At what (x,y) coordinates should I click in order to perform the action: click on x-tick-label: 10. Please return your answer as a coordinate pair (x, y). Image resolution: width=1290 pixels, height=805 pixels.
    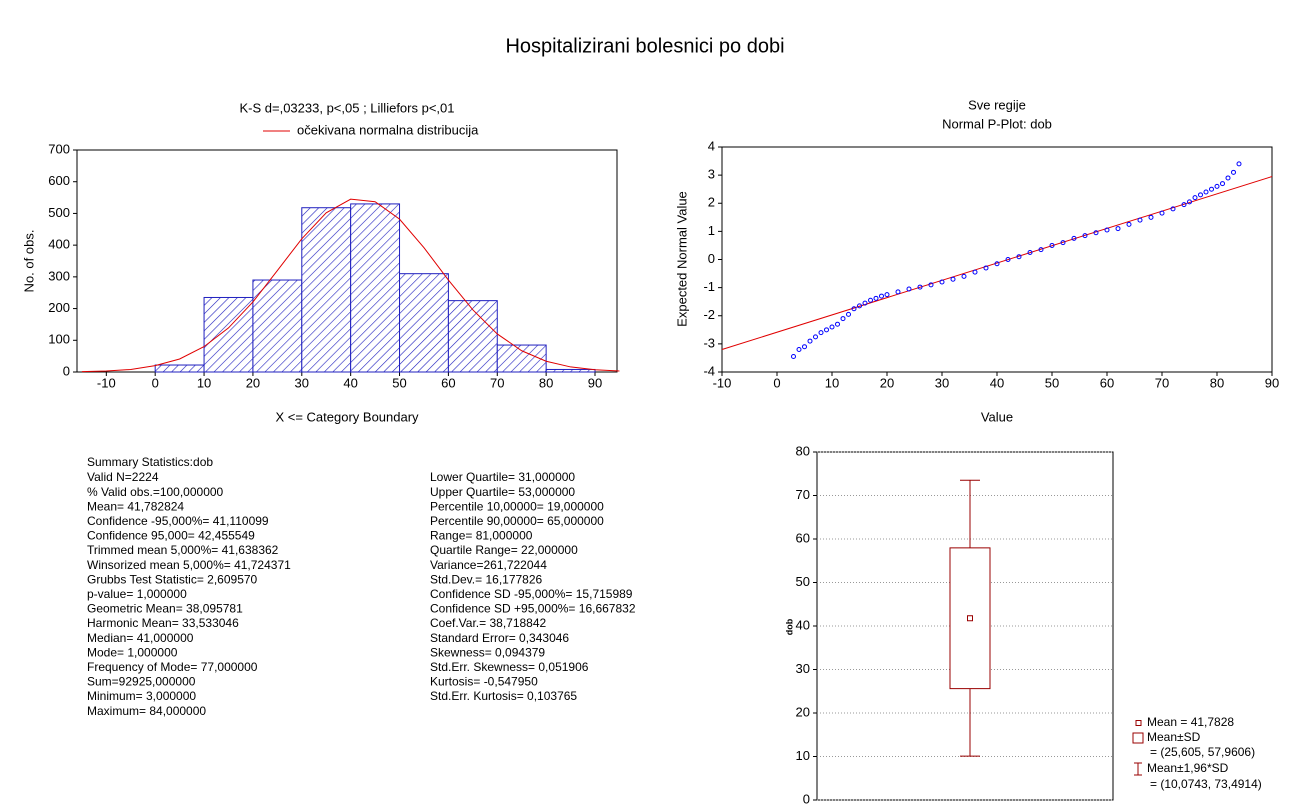
    Looking at the image, I should click on (832, 382).